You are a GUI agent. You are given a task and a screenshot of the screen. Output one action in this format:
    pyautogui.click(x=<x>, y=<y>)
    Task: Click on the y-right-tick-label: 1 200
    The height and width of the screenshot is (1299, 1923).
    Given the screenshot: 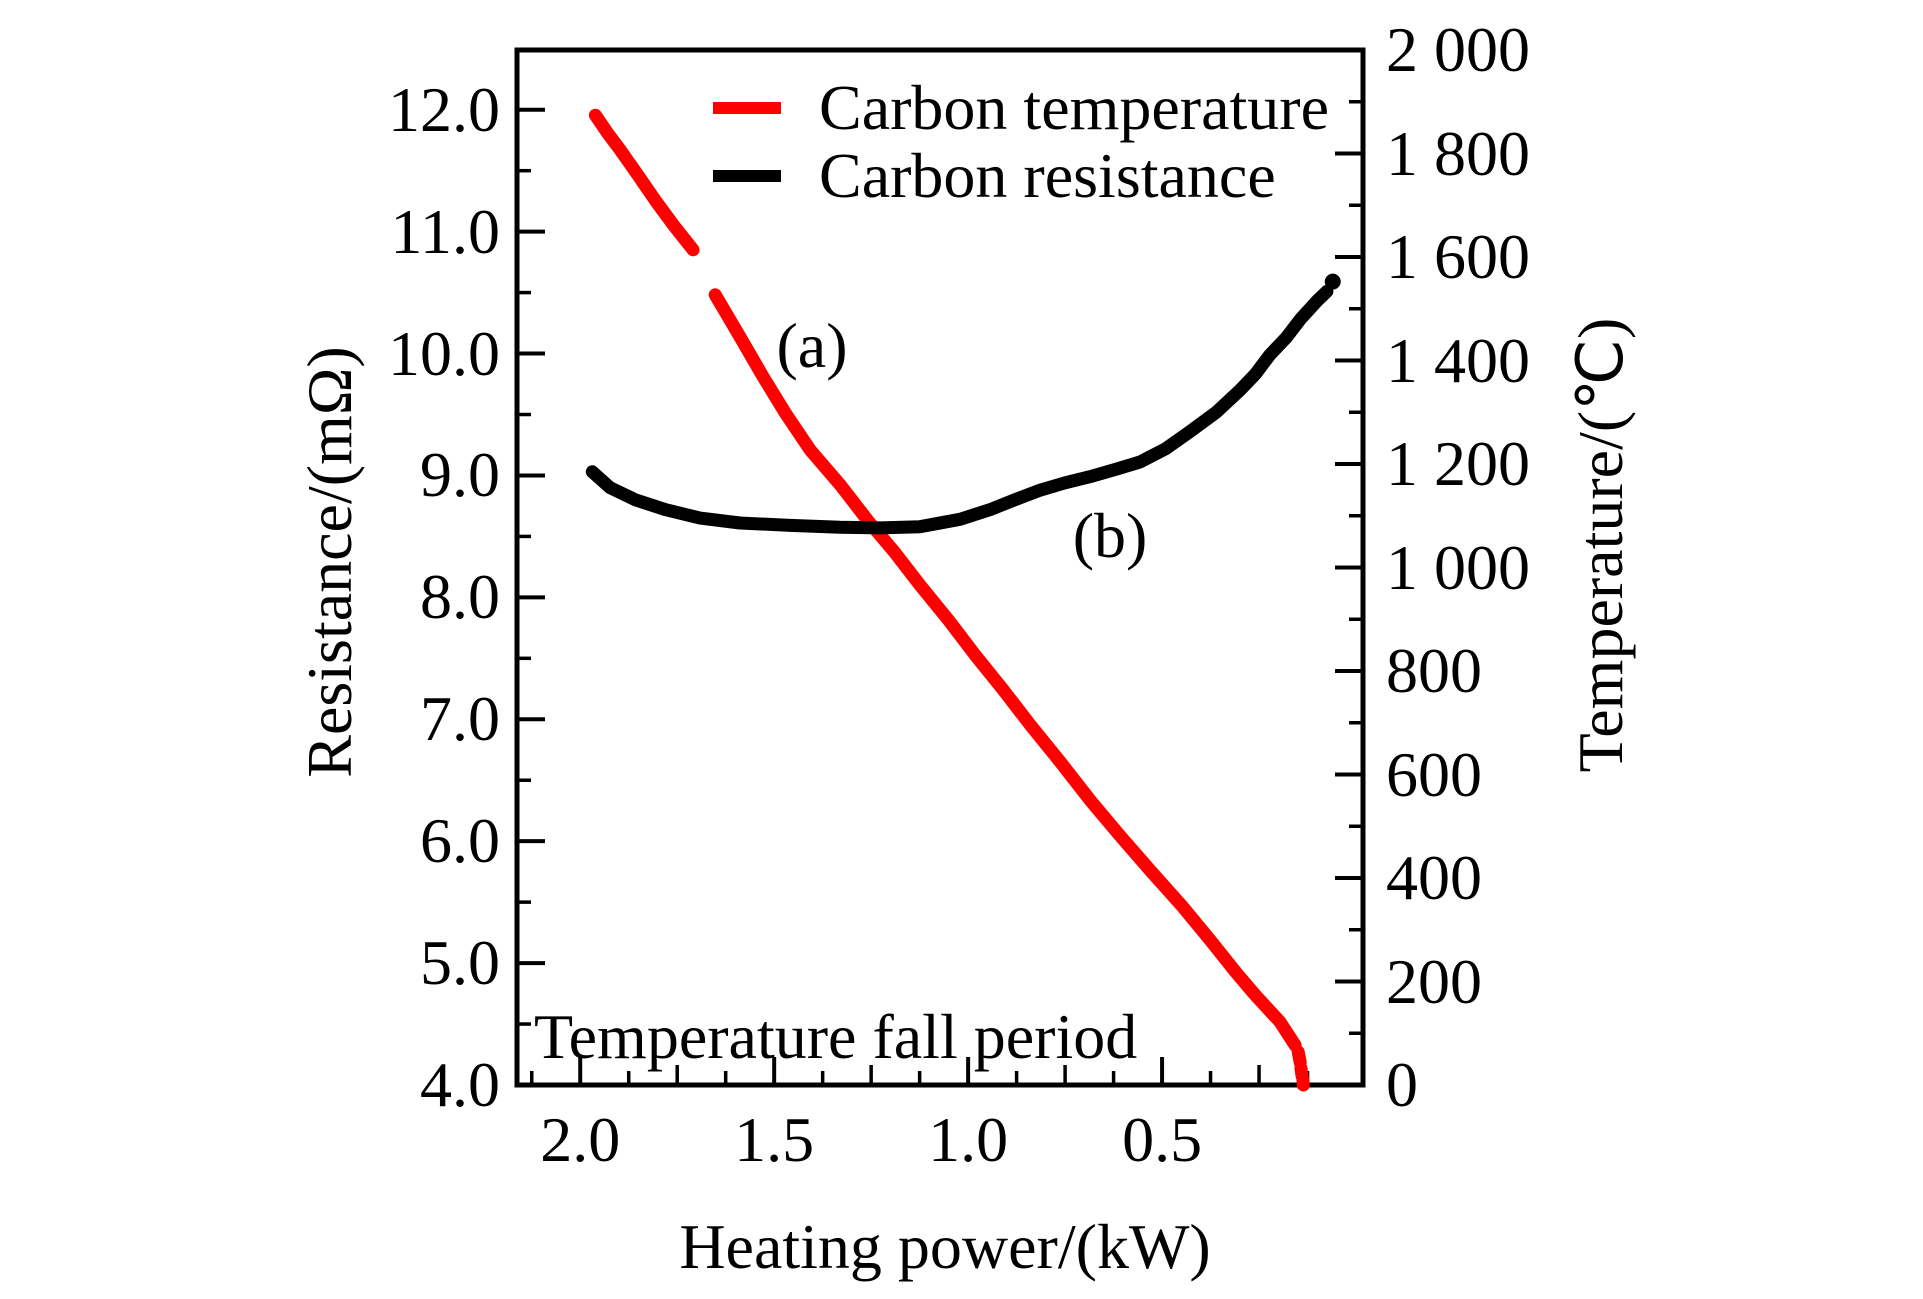 What is the action you would take?
    pyautogui.click(x=1458, y=463)
    